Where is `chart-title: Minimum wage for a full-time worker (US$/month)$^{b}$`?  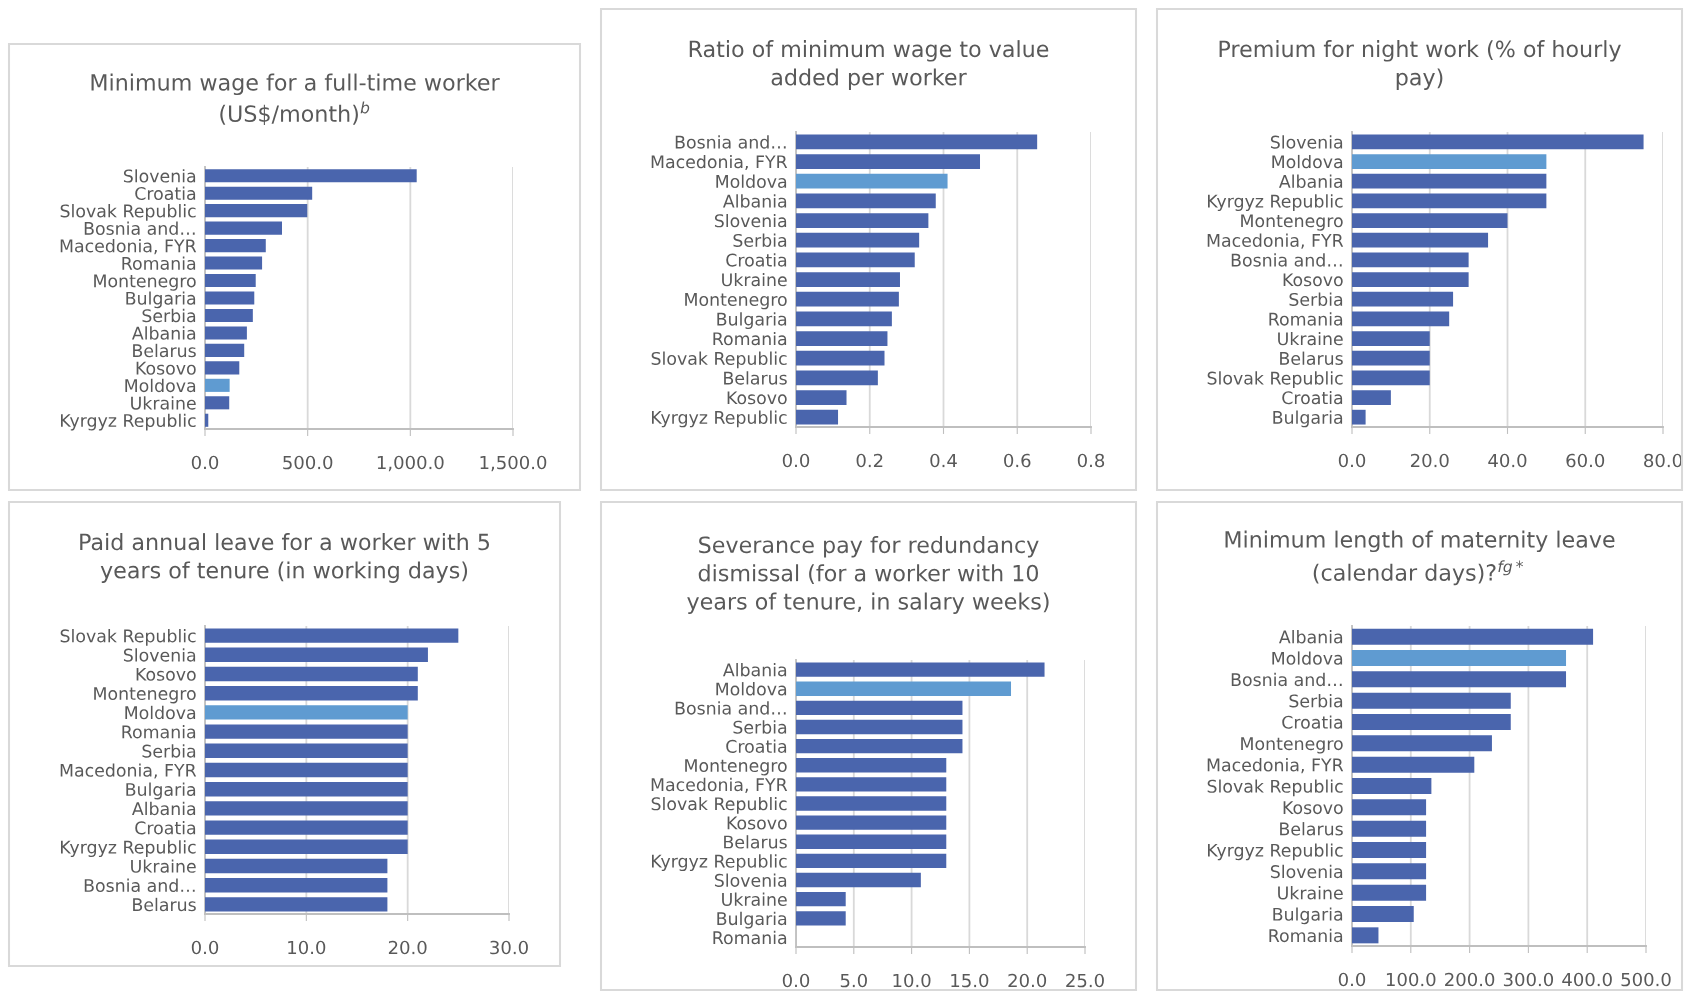 chart-title: Minimum wage for a full-time worker (US$/month)$^{b}$ is located at coordinates (295, 99).